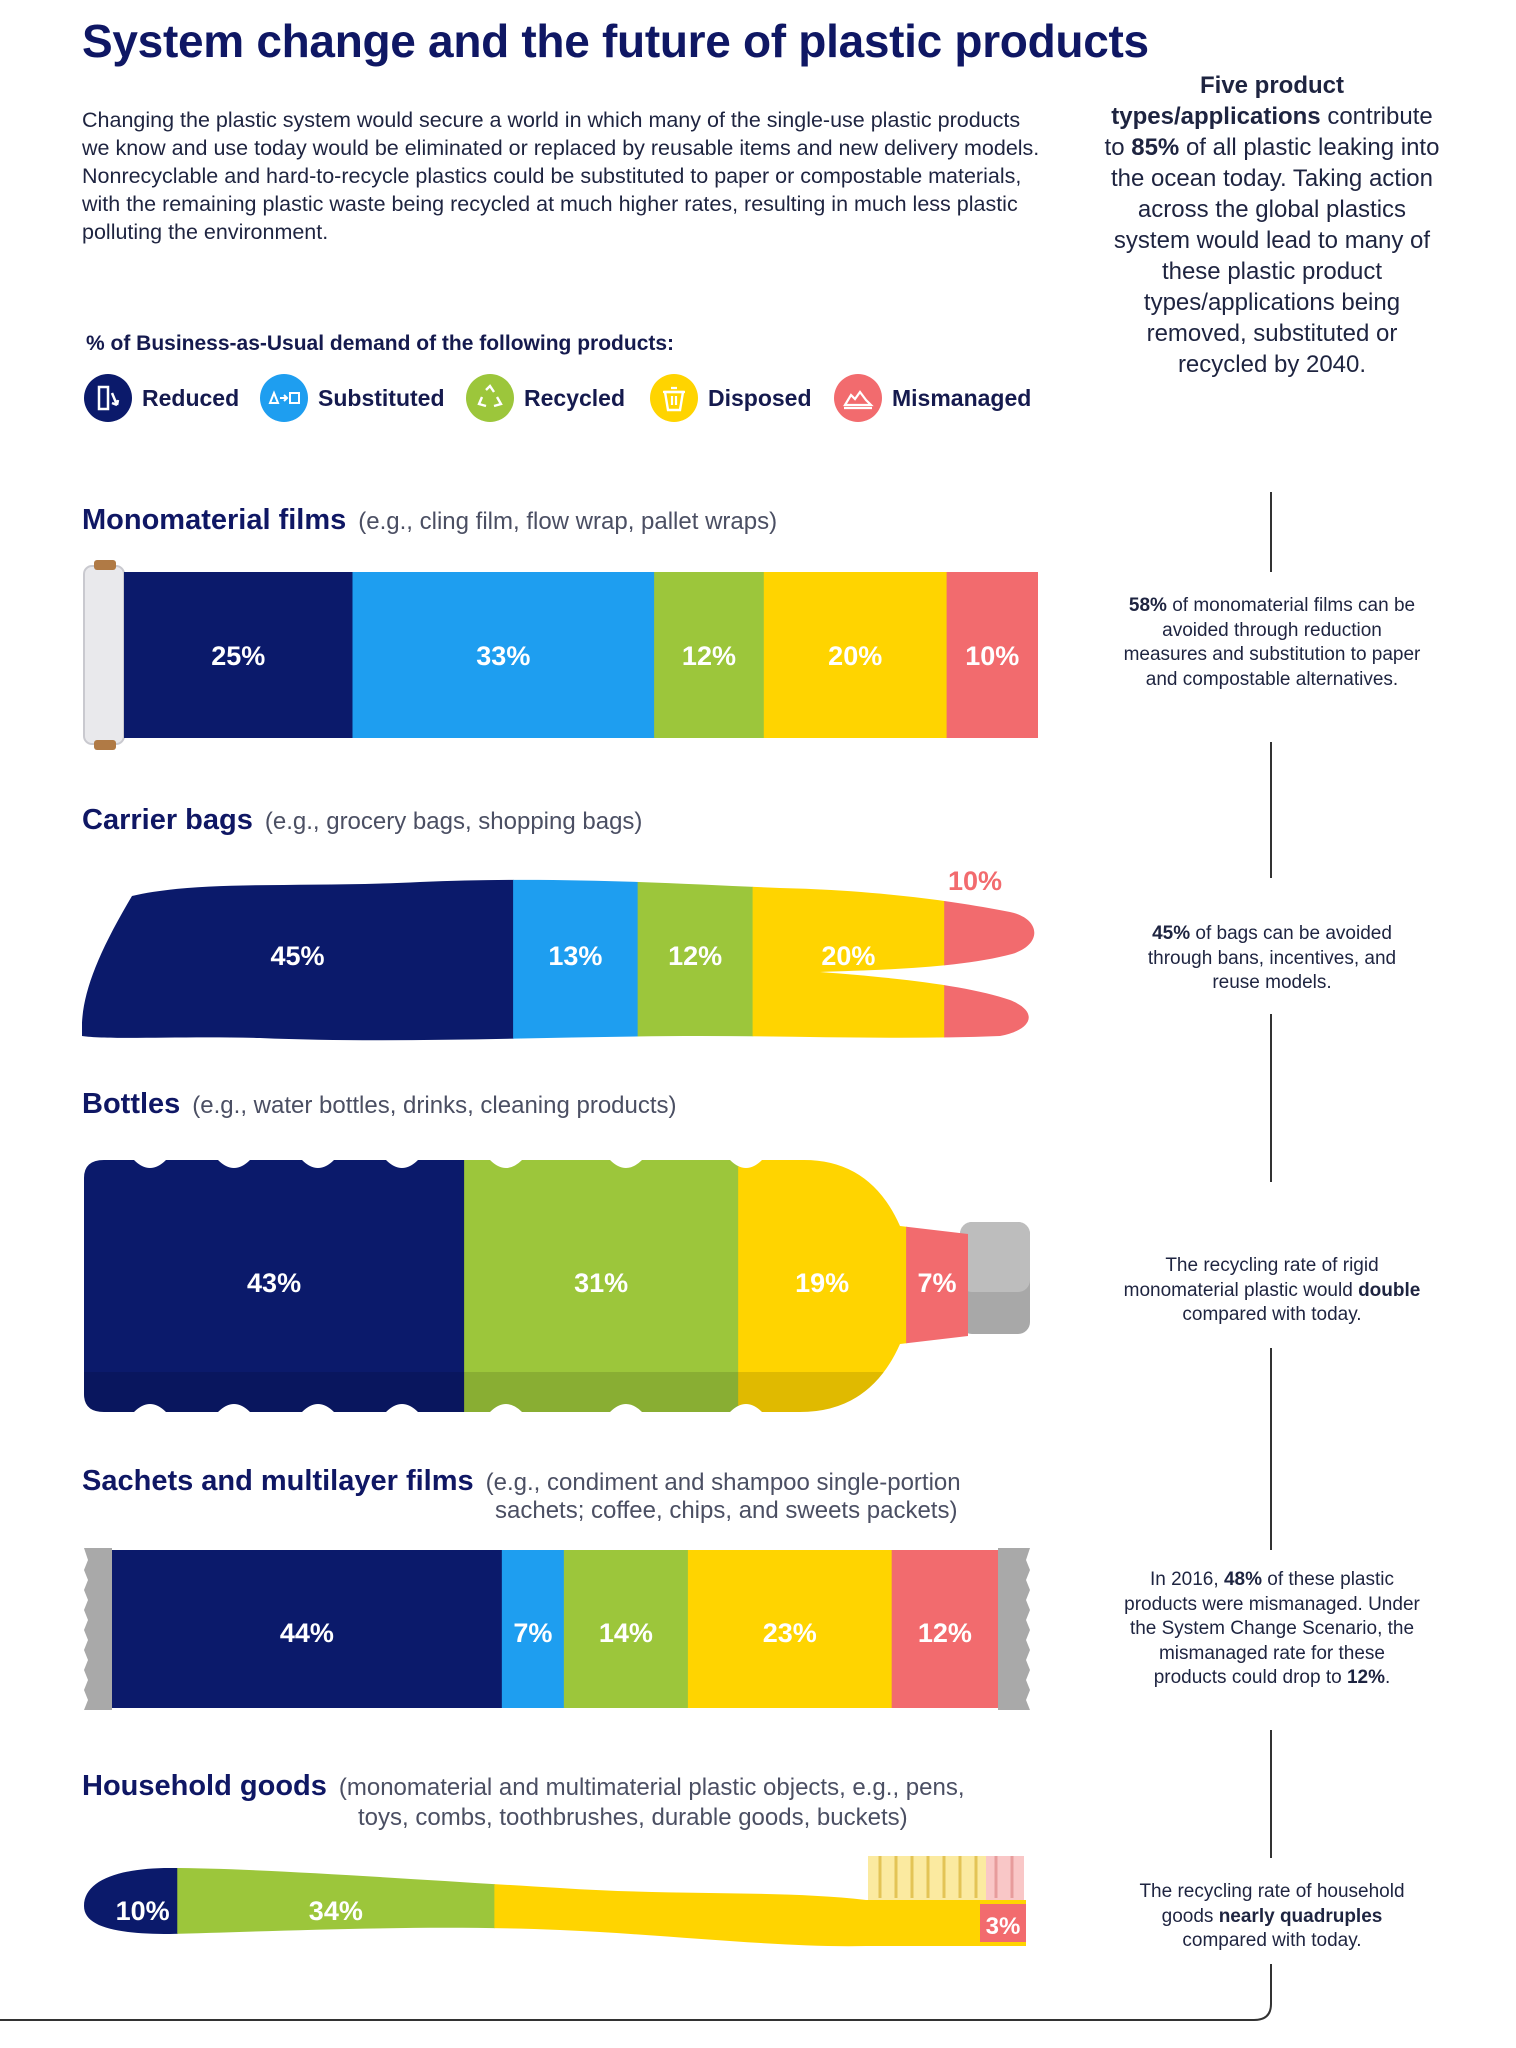 The width and height of the screenshot is (1516, 2048). Describe the element at coordinates (937, 1283) in the screenshot. I see `value-label-bottles-mismanaged: 7%` at that location.